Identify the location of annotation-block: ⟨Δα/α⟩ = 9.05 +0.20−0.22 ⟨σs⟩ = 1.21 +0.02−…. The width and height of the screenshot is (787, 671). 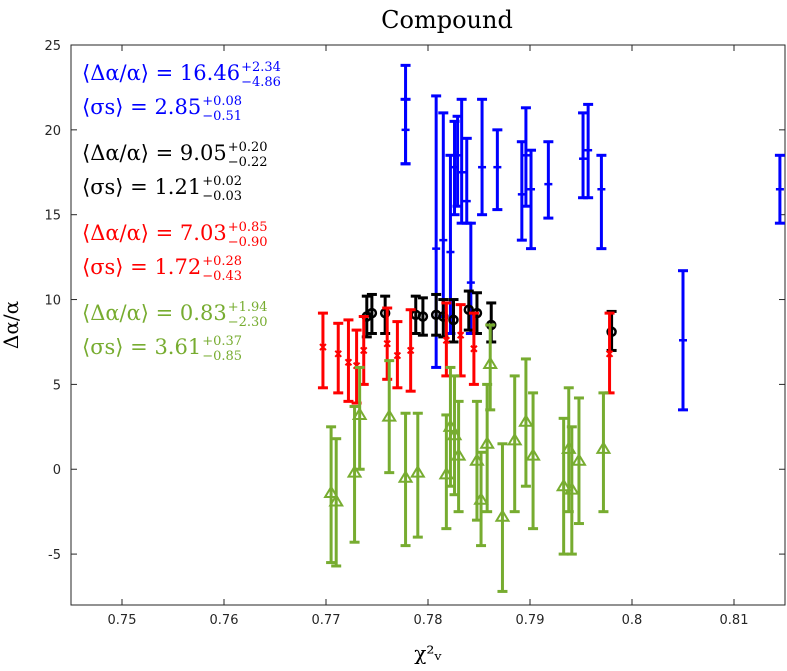
(175, 172).